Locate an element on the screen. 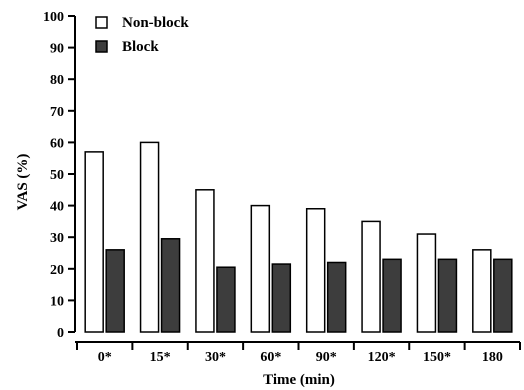  x-tick-label: 120* is located at coordinates (382, 357).